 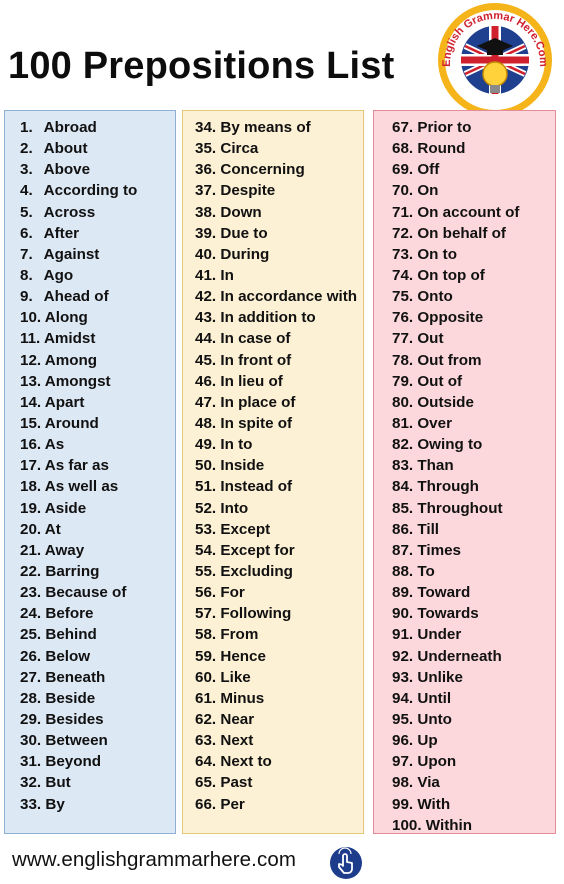 What do you see at coordinates (273, 677) in the screenshot?
I see `preposition-item: 60. Like` at bounding box center [273, 677].